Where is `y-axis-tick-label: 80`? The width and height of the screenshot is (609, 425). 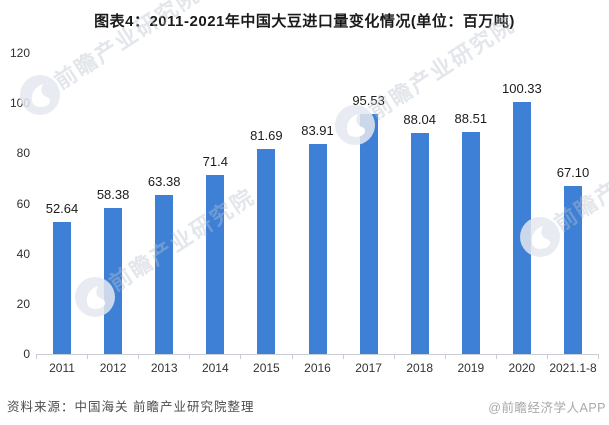
y-axis-tick-label: 80 is located at coordinates (23, 153).